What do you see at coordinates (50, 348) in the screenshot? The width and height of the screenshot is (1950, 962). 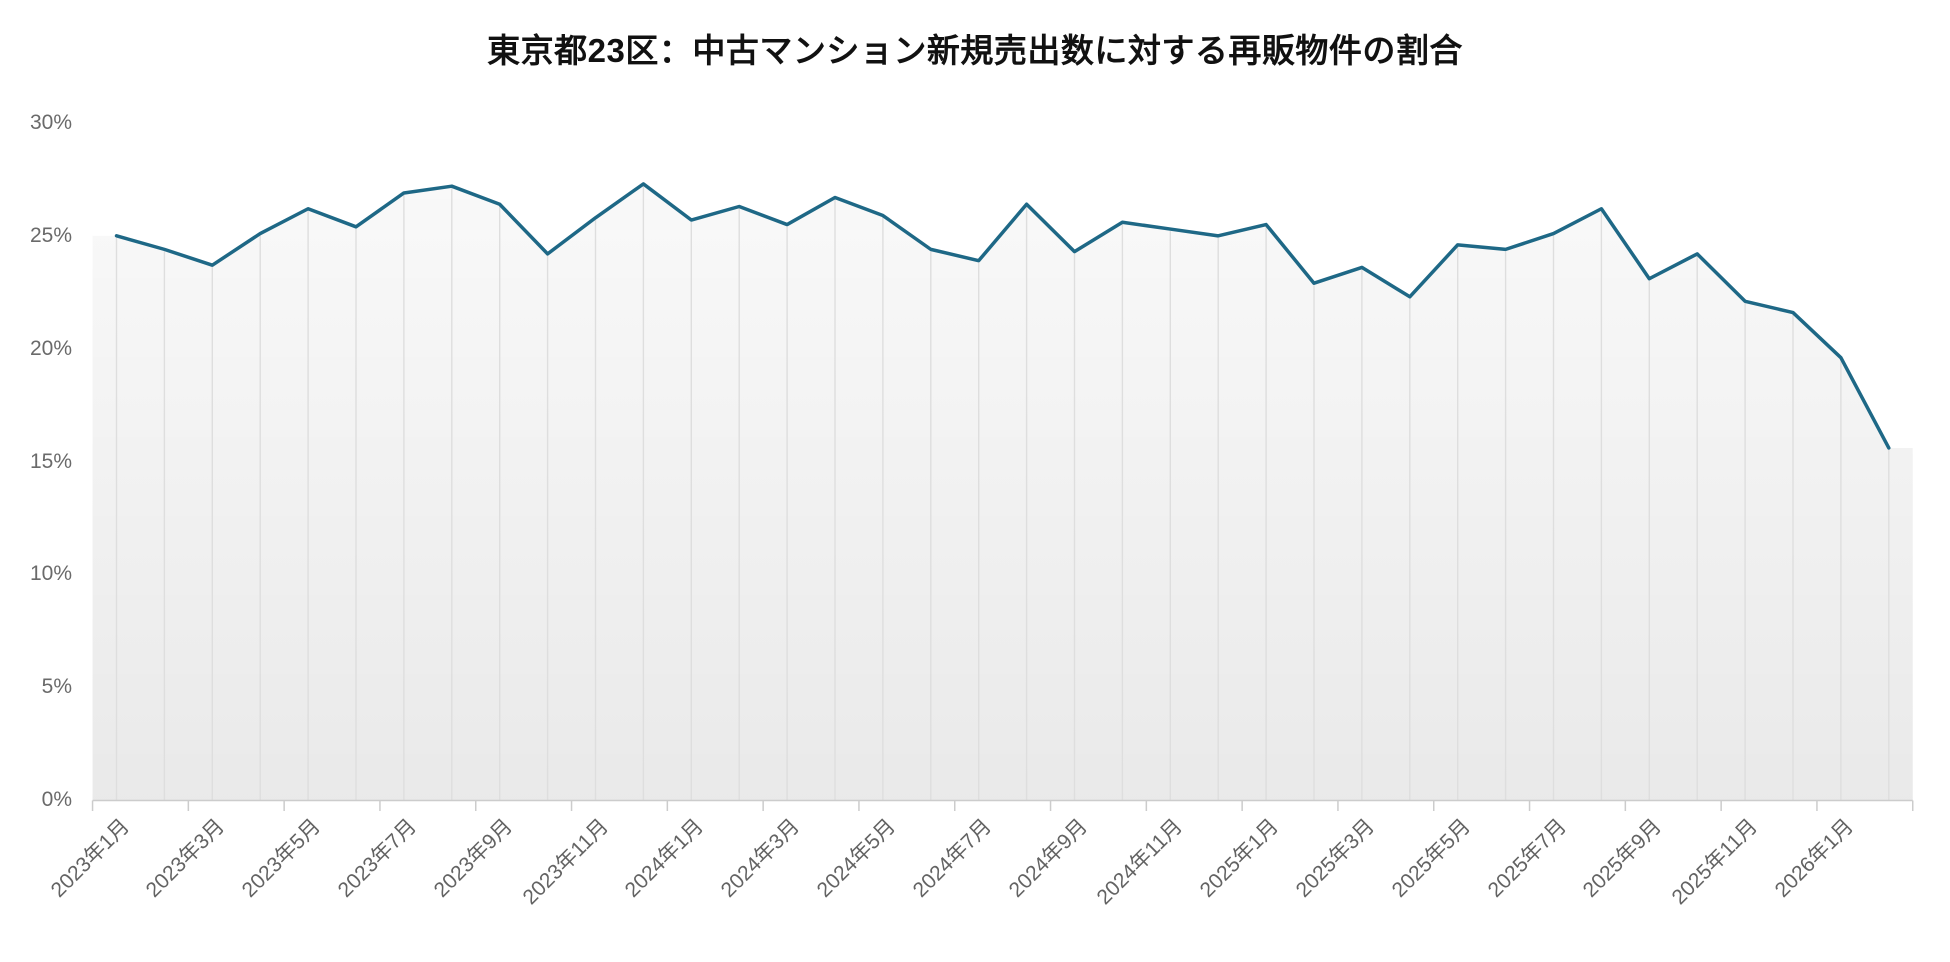 I see `y-axis-label: 20%` at bounding box center [50, 348].